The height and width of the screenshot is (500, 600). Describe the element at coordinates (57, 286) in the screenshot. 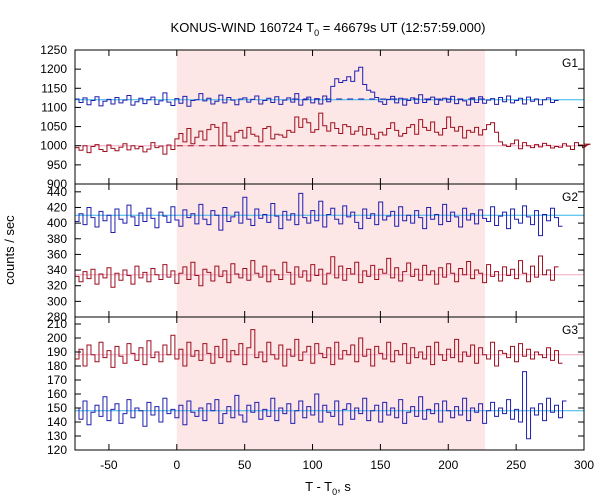

I see `y-tick-label-G2-320: 320` at that location.